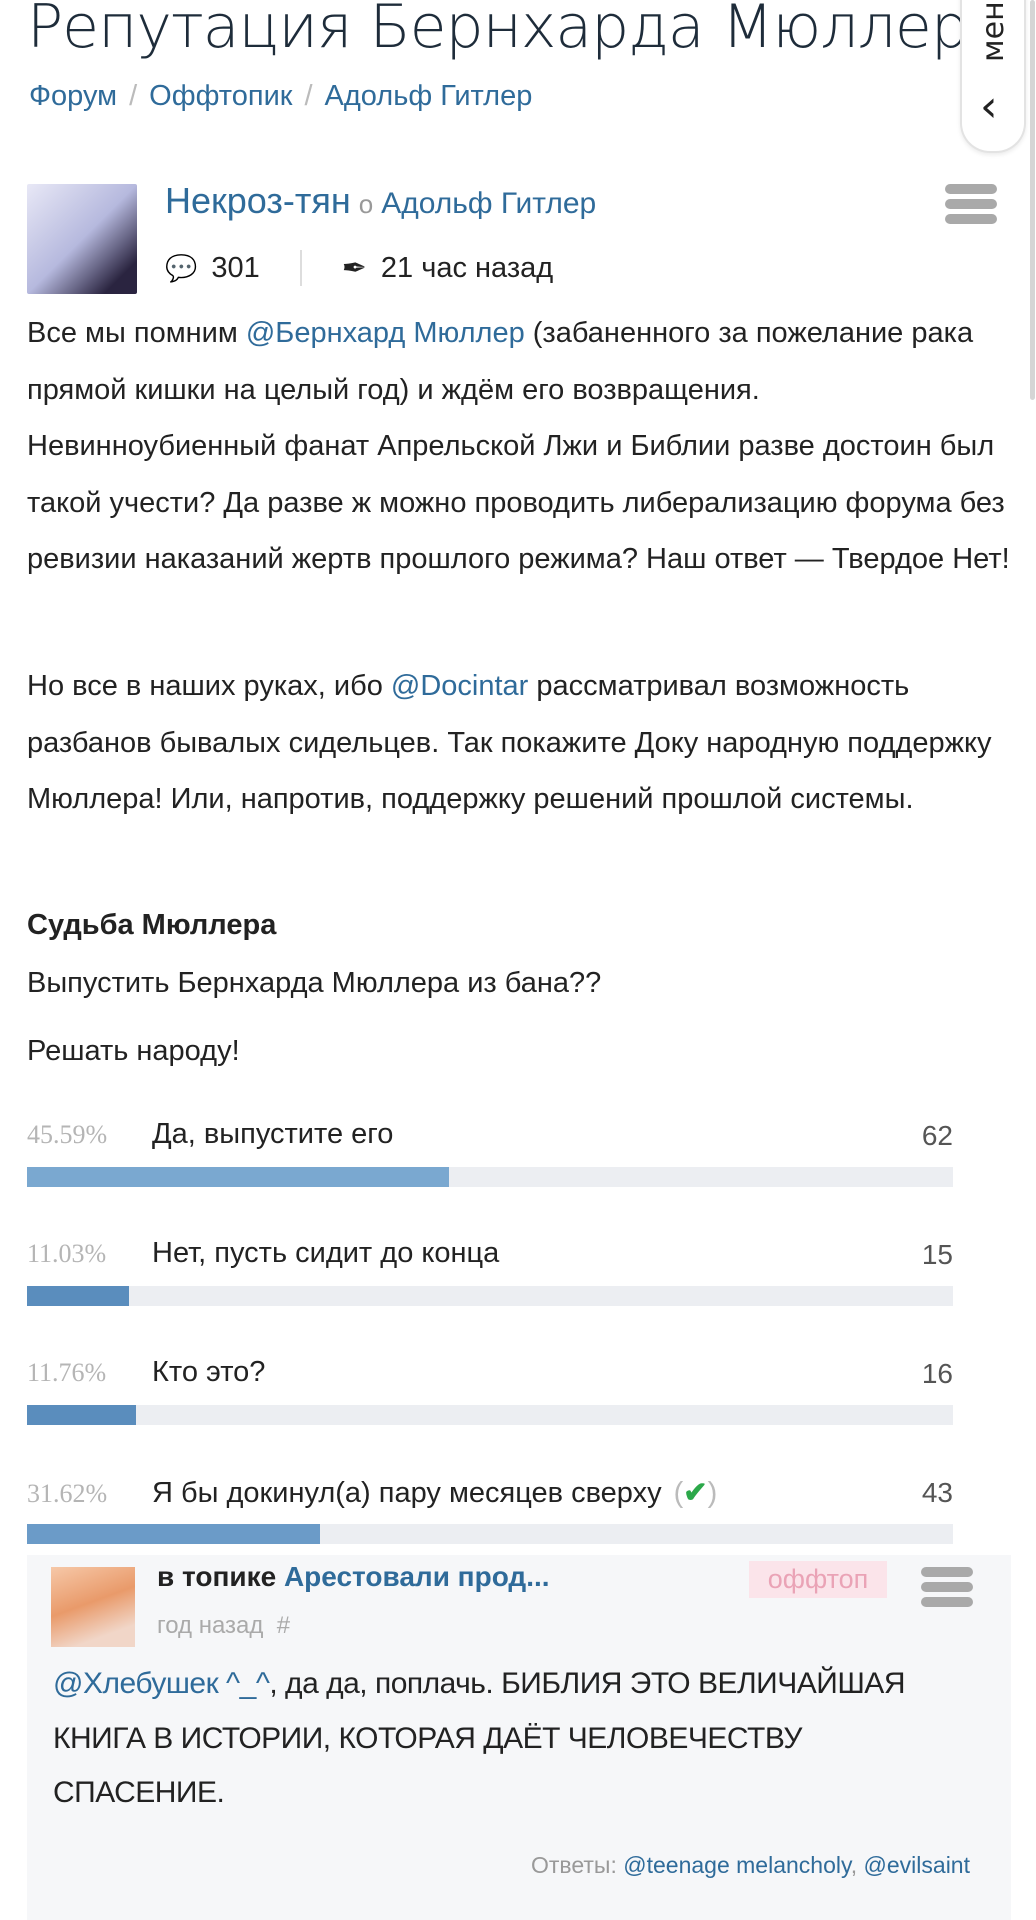 The height and width of the screenshot is (1920, 1036). Describe the element at coordinates (273, 1134) in the screenshot. I see `poll-option-label: Да, выпустите его` at that location.